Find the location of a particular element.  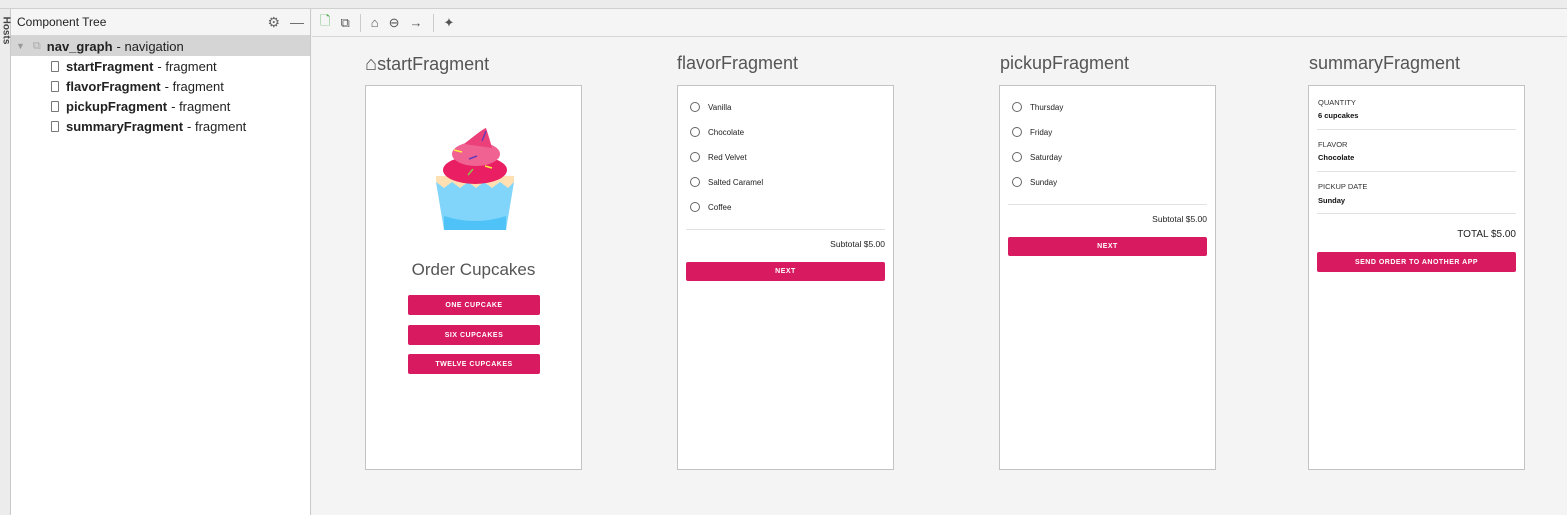

radio-salted-caramel: Salted Caramel is located at coordinates (726, 182).